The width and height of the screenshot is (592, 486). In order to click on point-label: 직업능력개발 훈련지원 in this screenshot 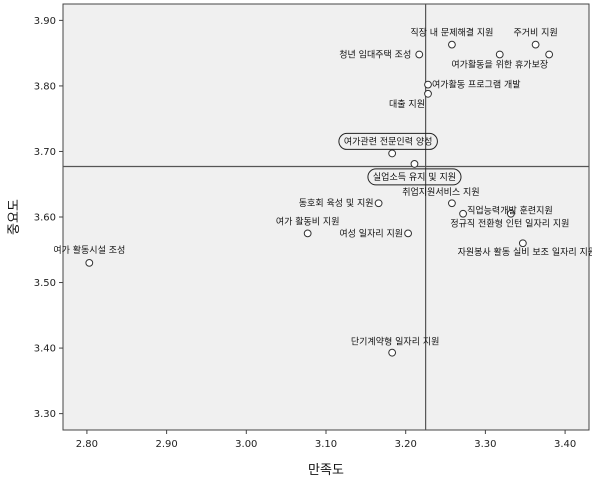, I will do `click(510, 211)`.